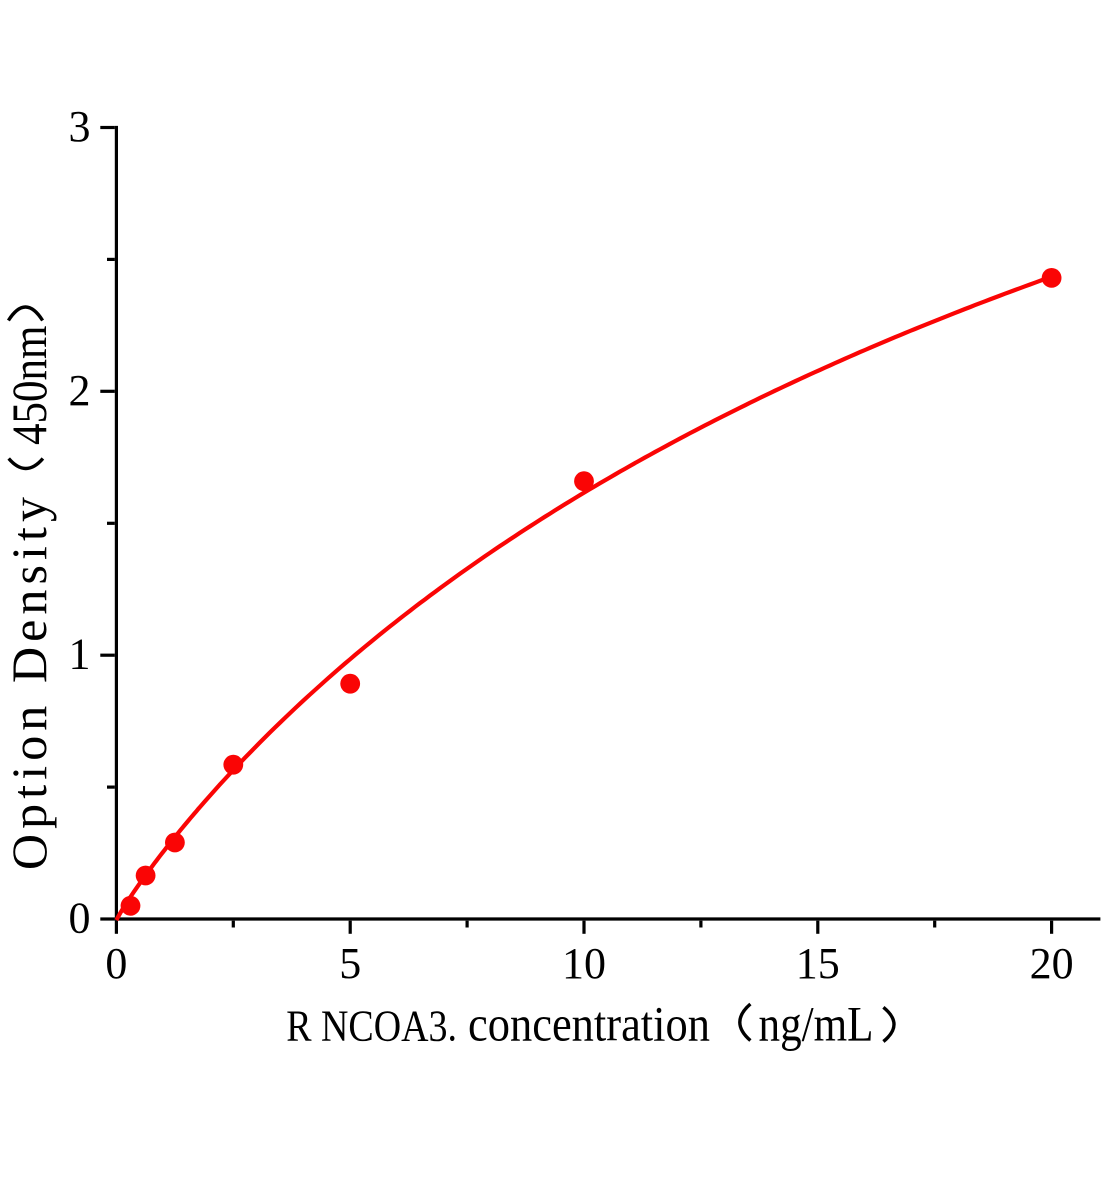 The image size is (1104, 1200). Describe the element at coordinates (80, 390) in the screenshot. I see `svg-text: 2` at that location.